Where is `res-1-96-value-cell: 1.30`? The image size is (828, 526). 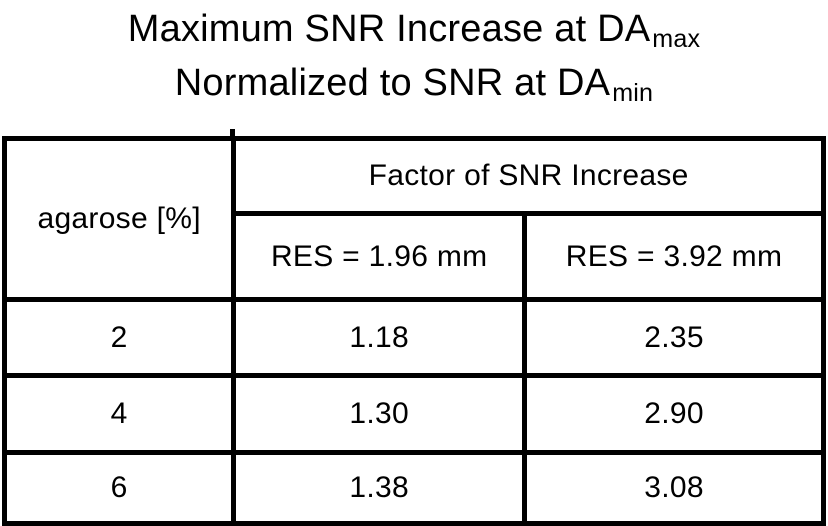 res-1-96-value-cell: 1.30 is located at coordinates (379, 414).